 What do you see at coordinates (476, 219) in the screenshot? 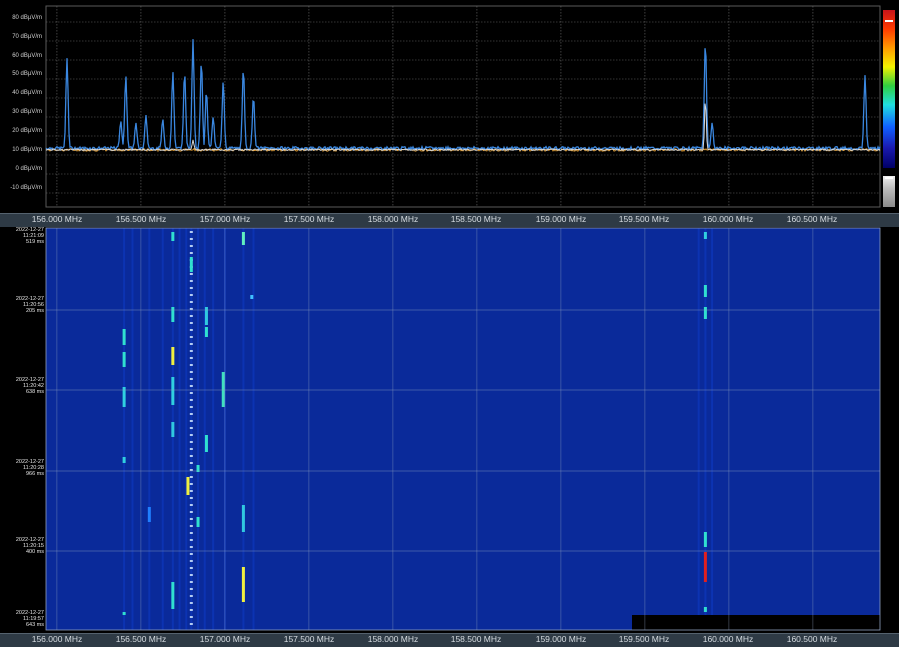
I see `freq-tick-label: 158.500 MHz` at bounding box center [476, 219].